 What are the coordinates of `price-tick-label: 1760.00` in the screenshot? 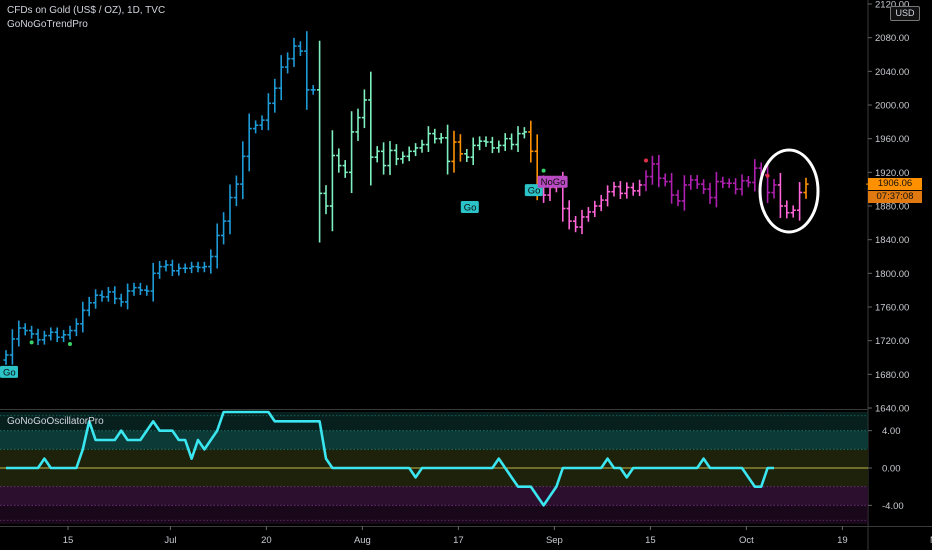 It's located at (892, 308).